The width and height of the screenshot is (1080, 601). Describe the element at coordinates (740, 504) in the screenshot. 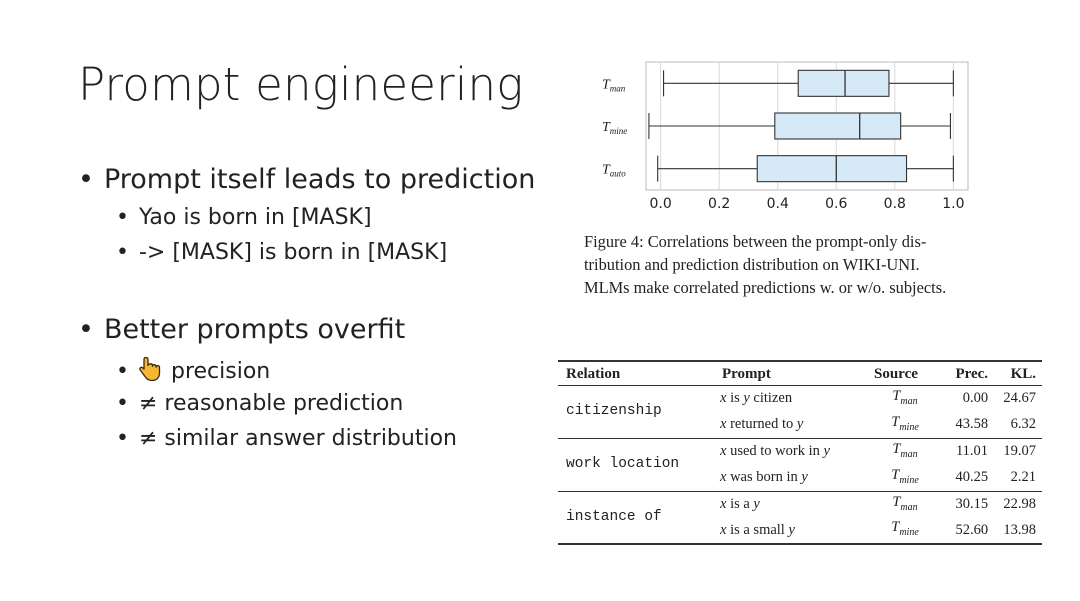

I see `prompt-cell: x is a y` at that location.